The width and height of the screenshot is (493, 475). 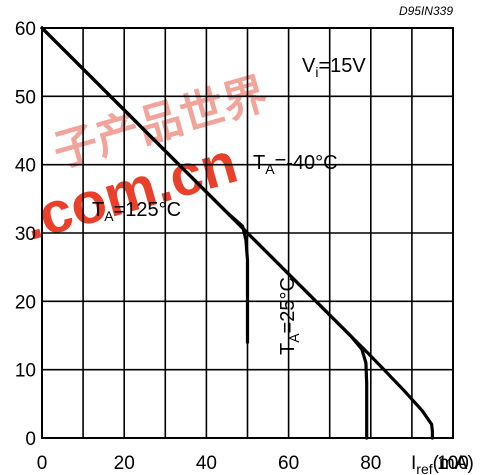 I want to click on condition-subscript: i, so click(x=316, y=72).